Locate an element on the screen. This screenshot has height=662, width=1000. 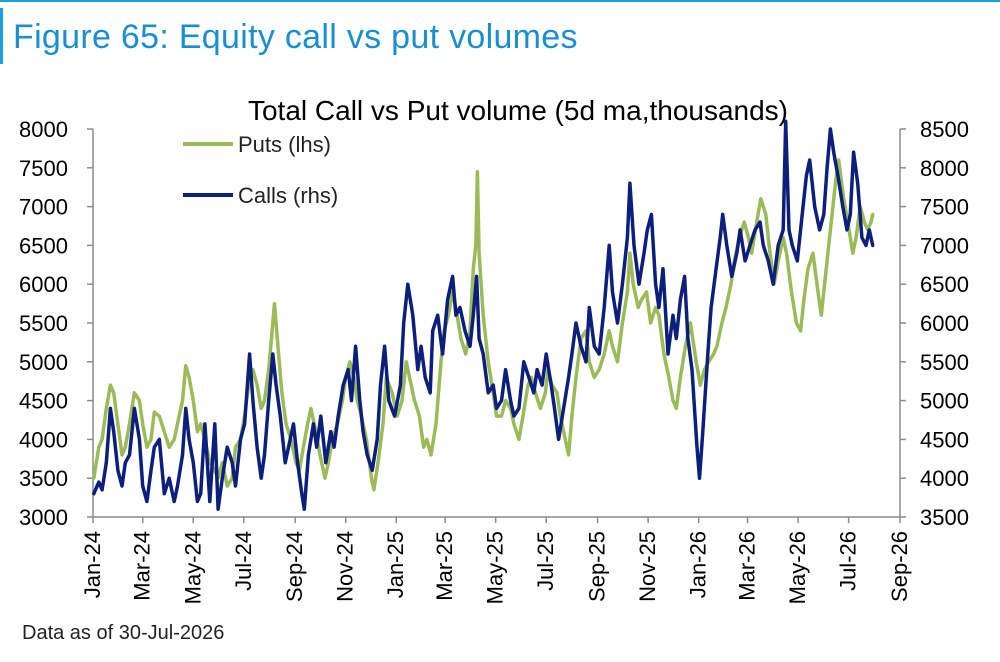
y-left-tick-label: 8000 is located at coordinates (43, 129).